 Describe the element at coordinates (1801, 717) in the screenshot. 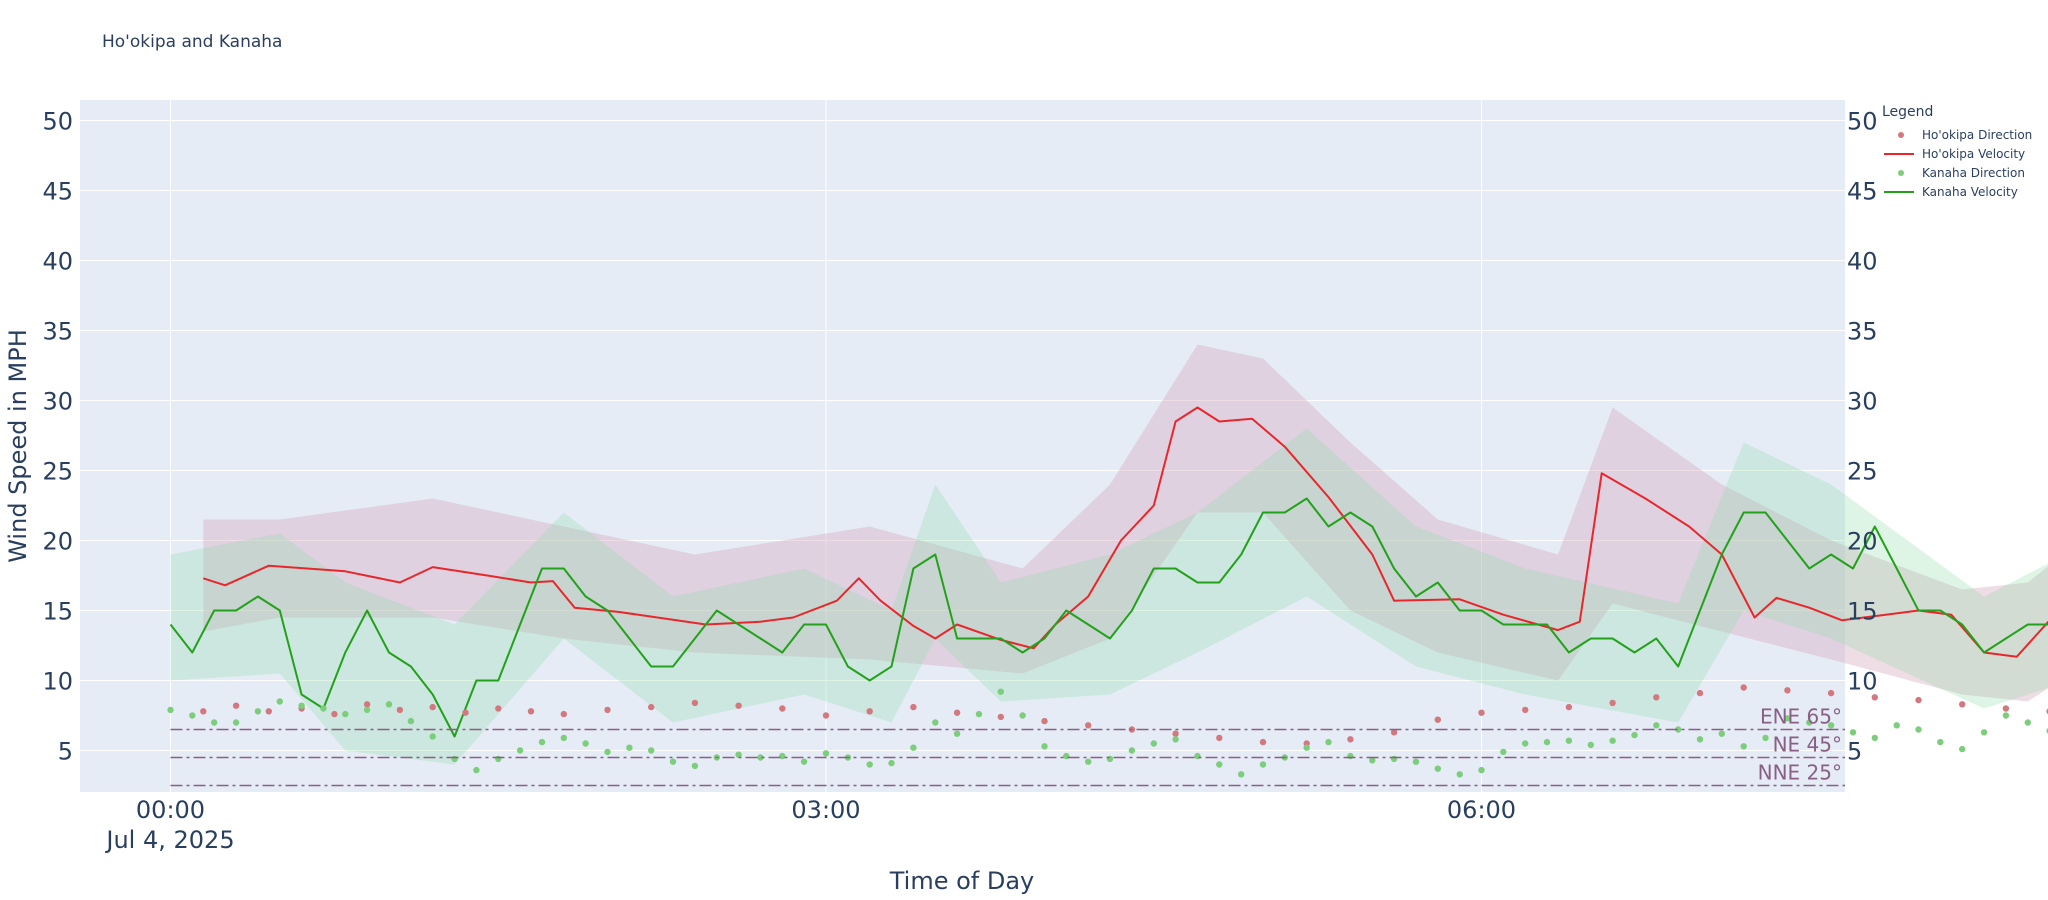

I see `direction-reference-label: ENE 65°` at that location.